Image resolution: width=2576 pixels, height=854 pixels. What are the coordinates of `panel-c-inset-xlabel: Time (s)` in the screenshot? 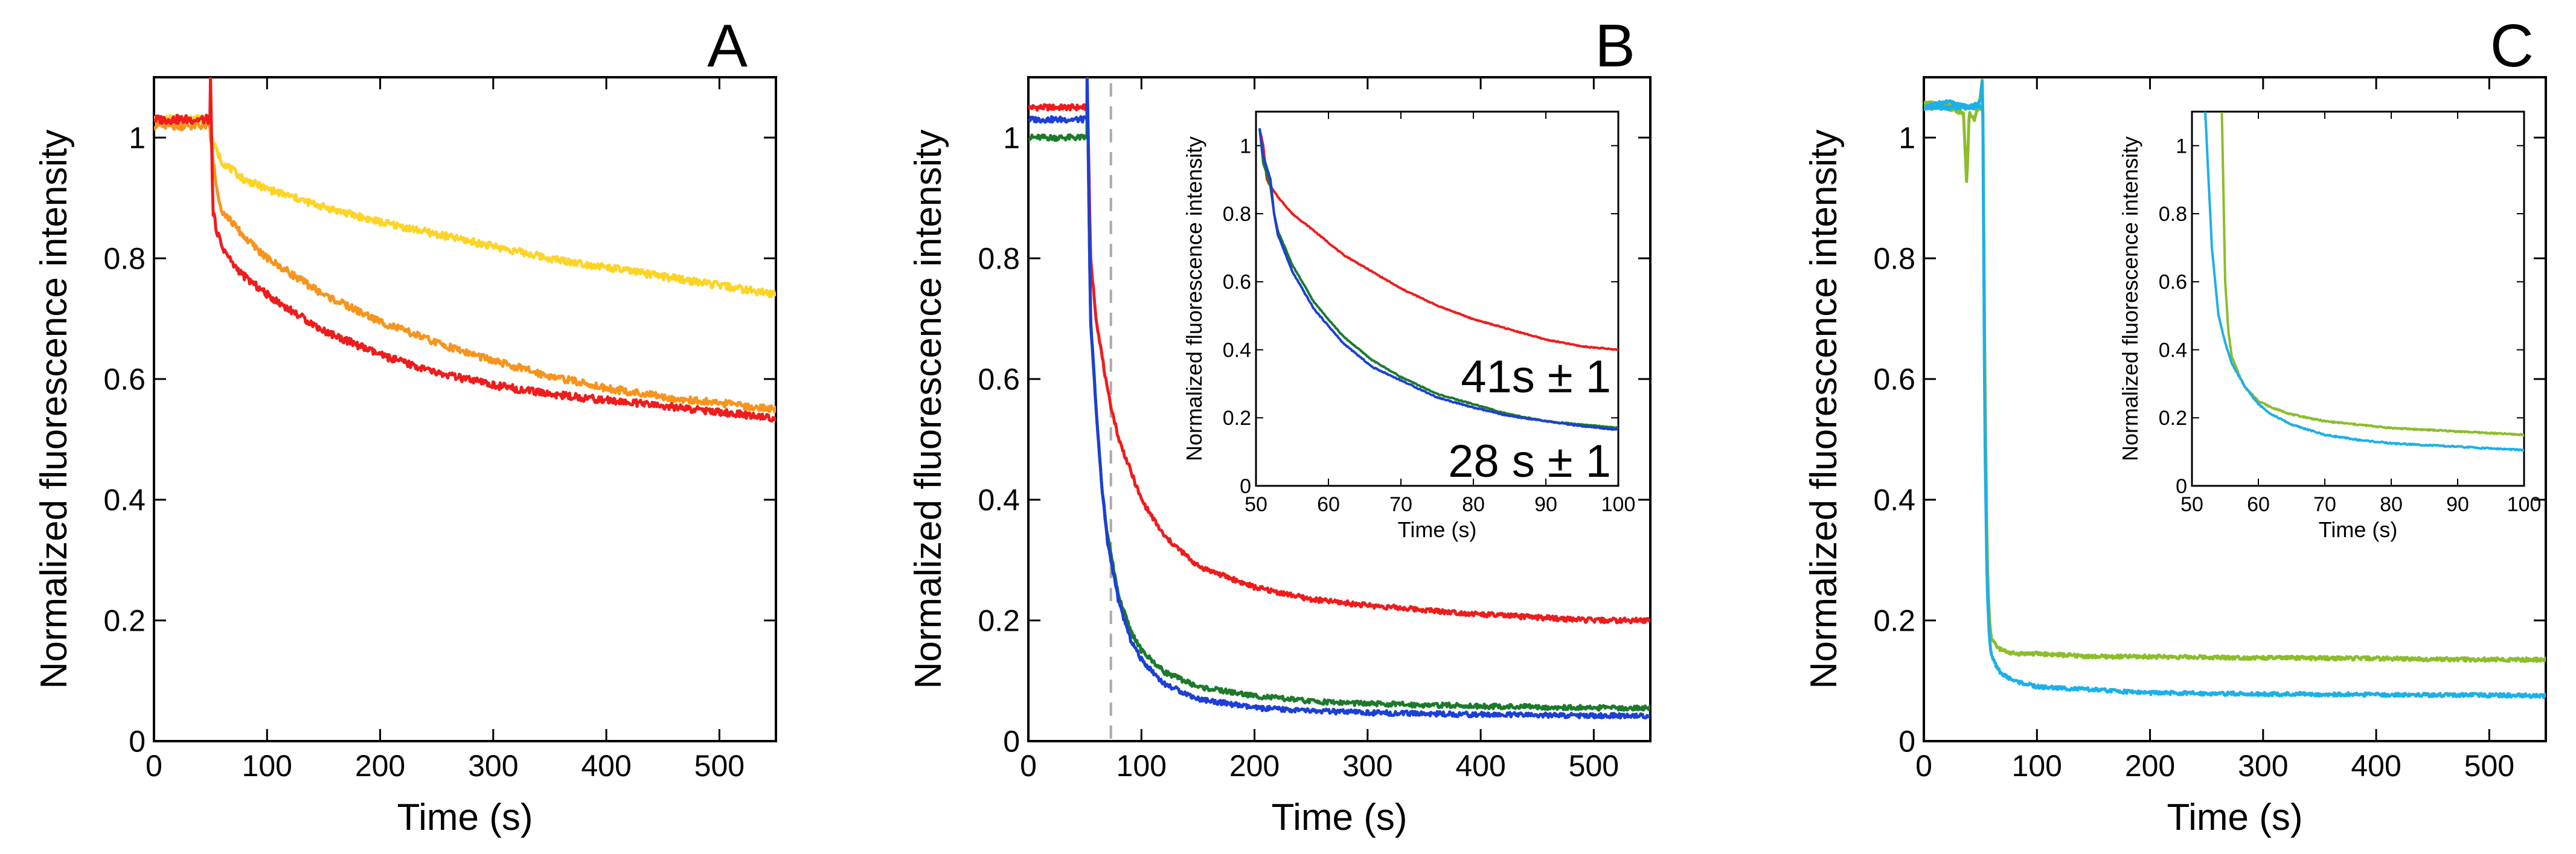 It's located at (2358, 529).